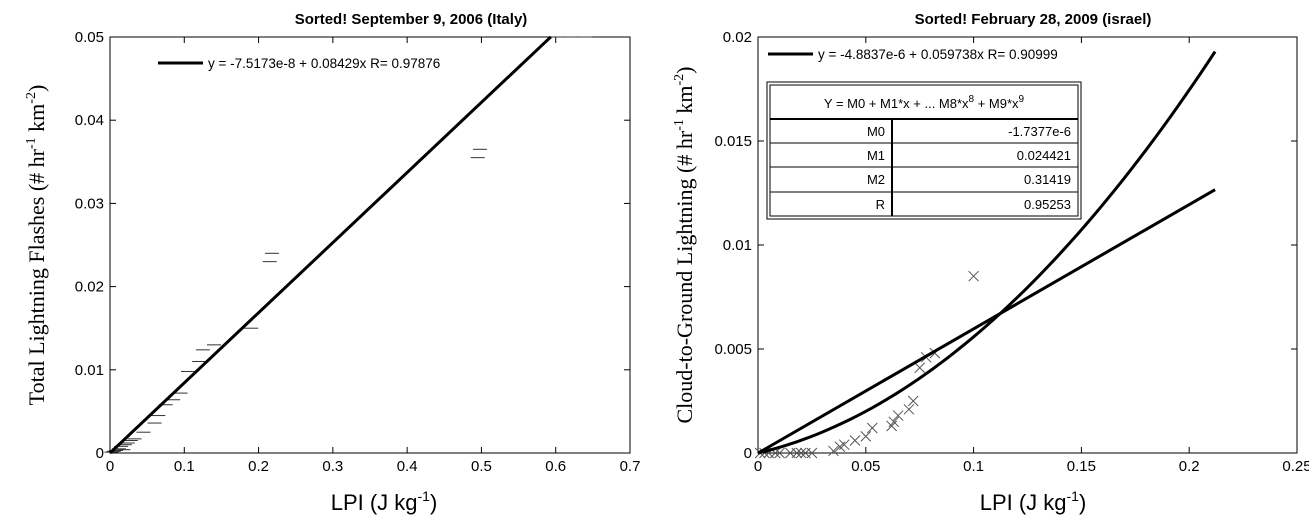 This screenshot has height=525, width=1309. I want to click on left-x-tick-label: 0.3, so click(332, 466).